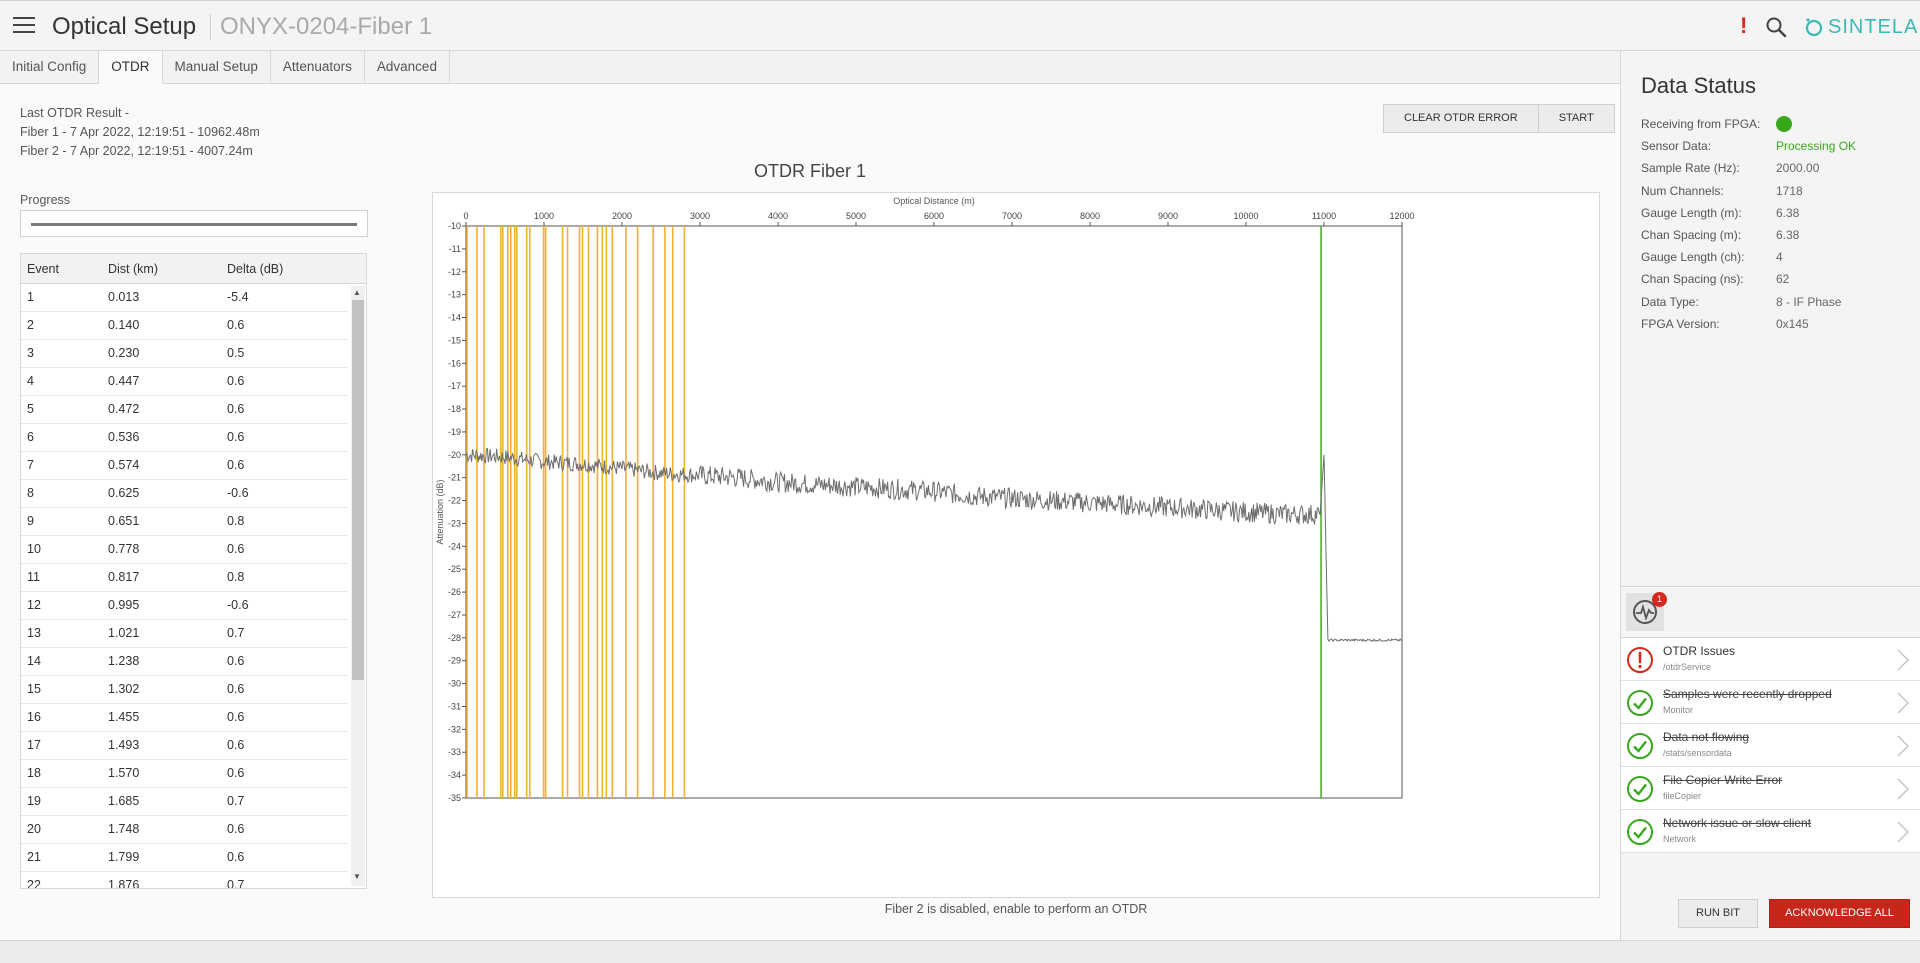  Describe the element at coordinates (465, 216) in the screenshot. I see `x-tick-label: 0` at that location.